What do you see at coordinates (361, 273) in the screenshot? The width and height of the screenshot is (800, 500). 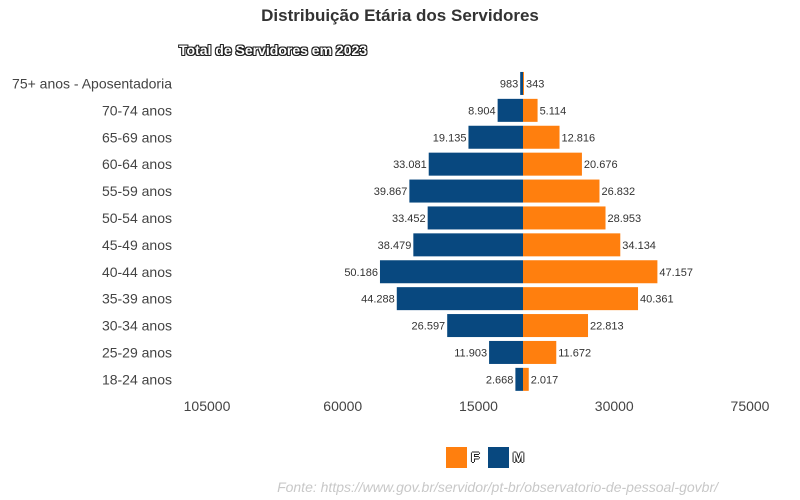 I see `data-label-m: 50.186` at bounding box center [361, 273].